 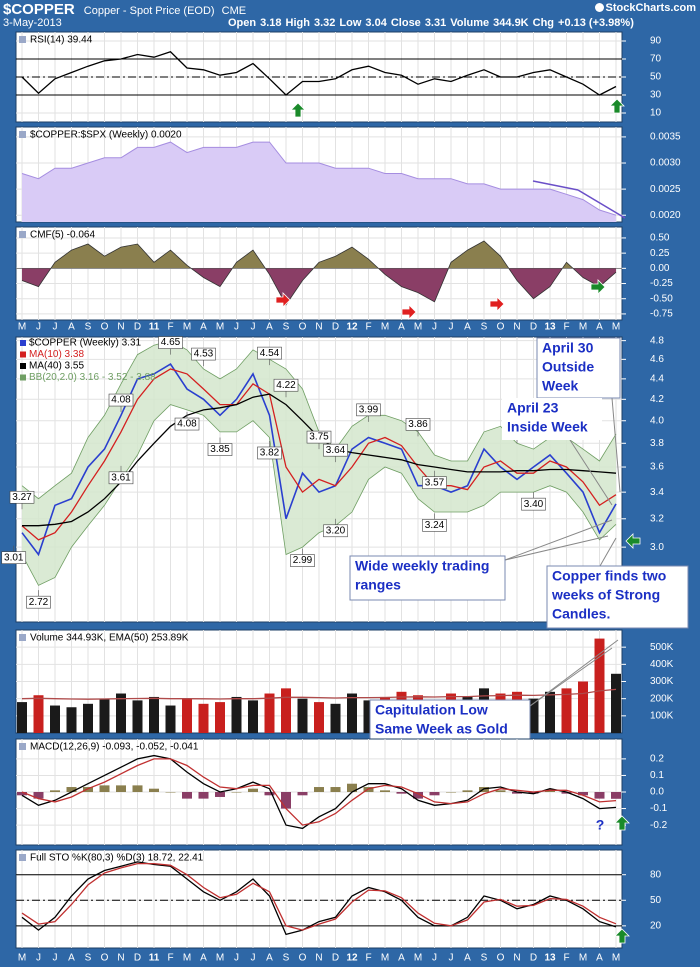 What do you see at coordinates (657, 359) in the screenshot?
I see `y-tick-label: 4.6` at bounding box center [657, 359].